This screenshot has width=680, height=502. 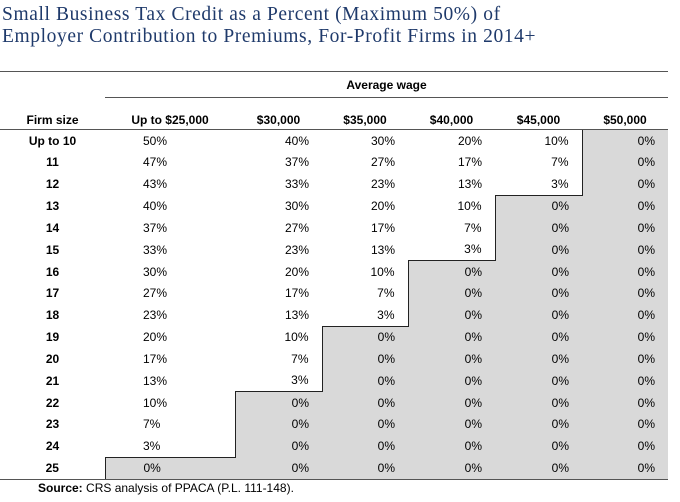 What do you see at coordinates (334, 293) in the screenshot?
I see `table-row: 17 27% 17% 7% 0% 0% 0%` at bounding box center [334, 293].